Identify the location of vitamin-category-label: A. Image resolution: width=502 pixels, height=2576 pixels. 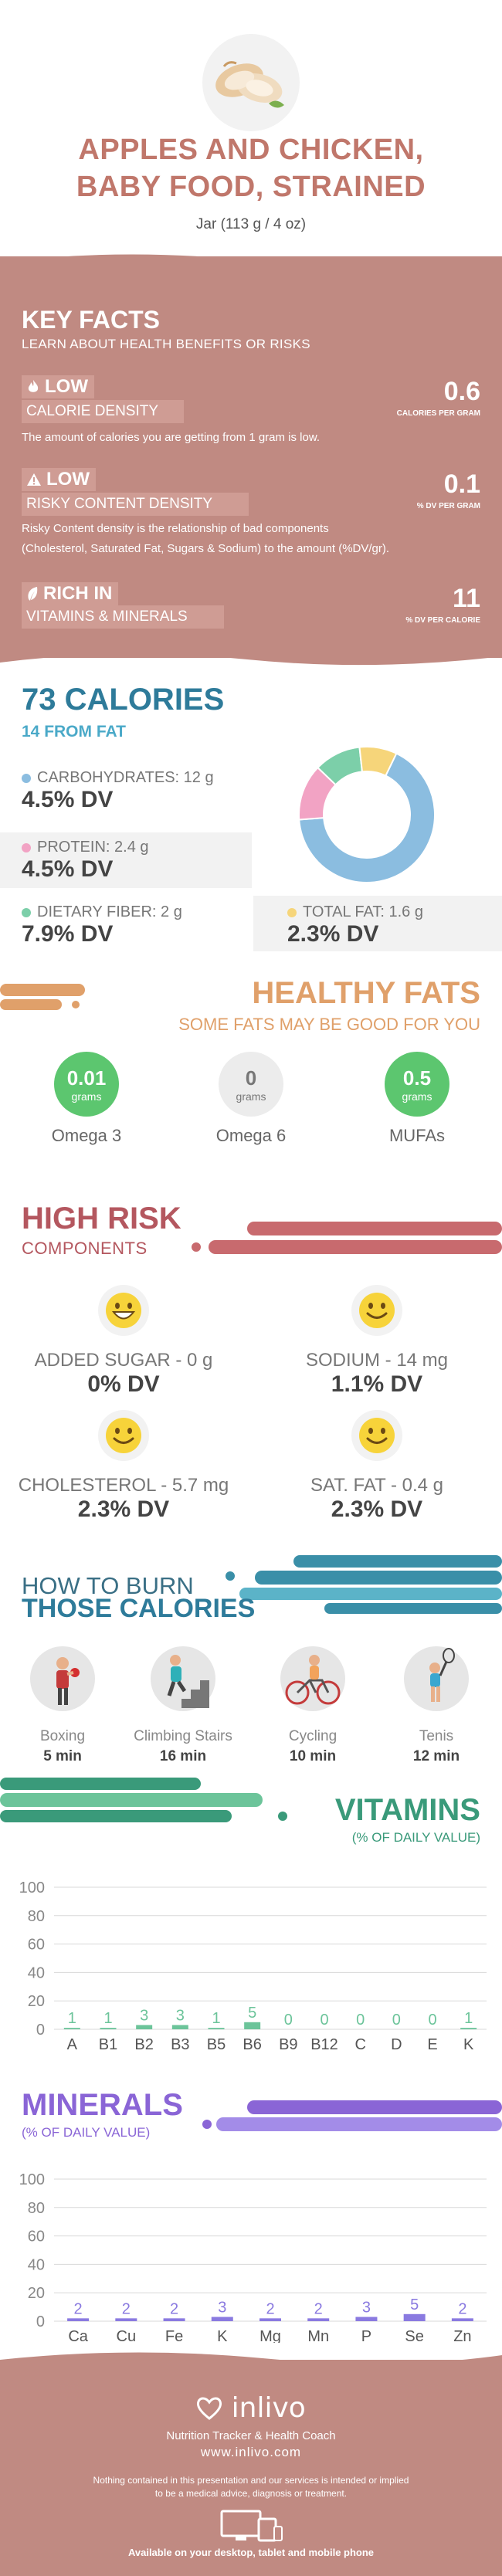
(72, 2043).